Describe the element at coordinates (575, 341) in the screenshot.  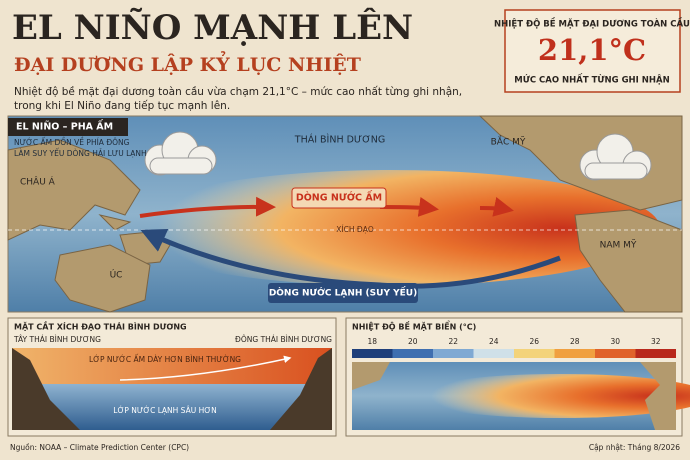
I see `scale-tick-label: 28` at that location.